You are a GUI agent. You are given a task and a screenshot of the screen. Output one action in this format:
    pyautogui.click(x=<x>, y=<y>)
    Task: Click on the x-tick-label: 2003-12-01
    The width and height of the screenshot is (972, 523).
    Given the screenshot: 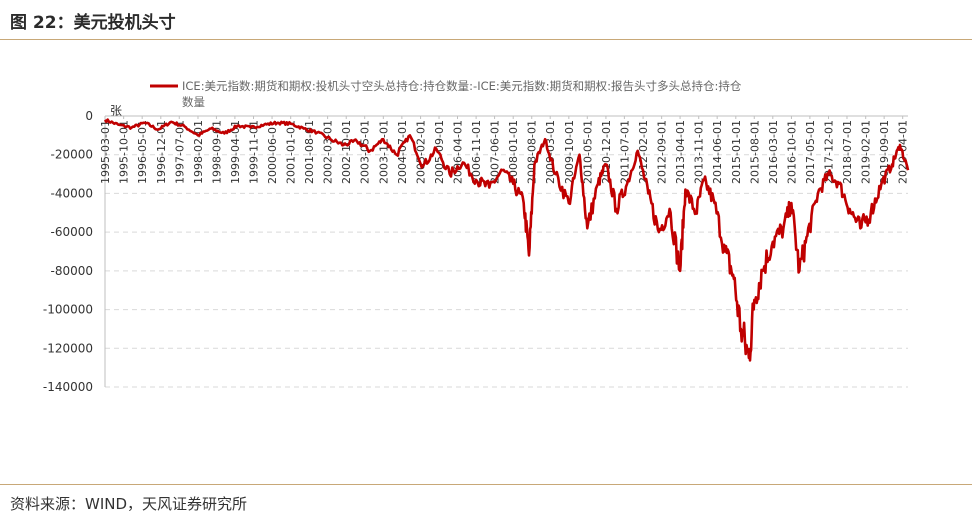 What is the action you would take?
    pyautogui.click(x=383, y=152)
    